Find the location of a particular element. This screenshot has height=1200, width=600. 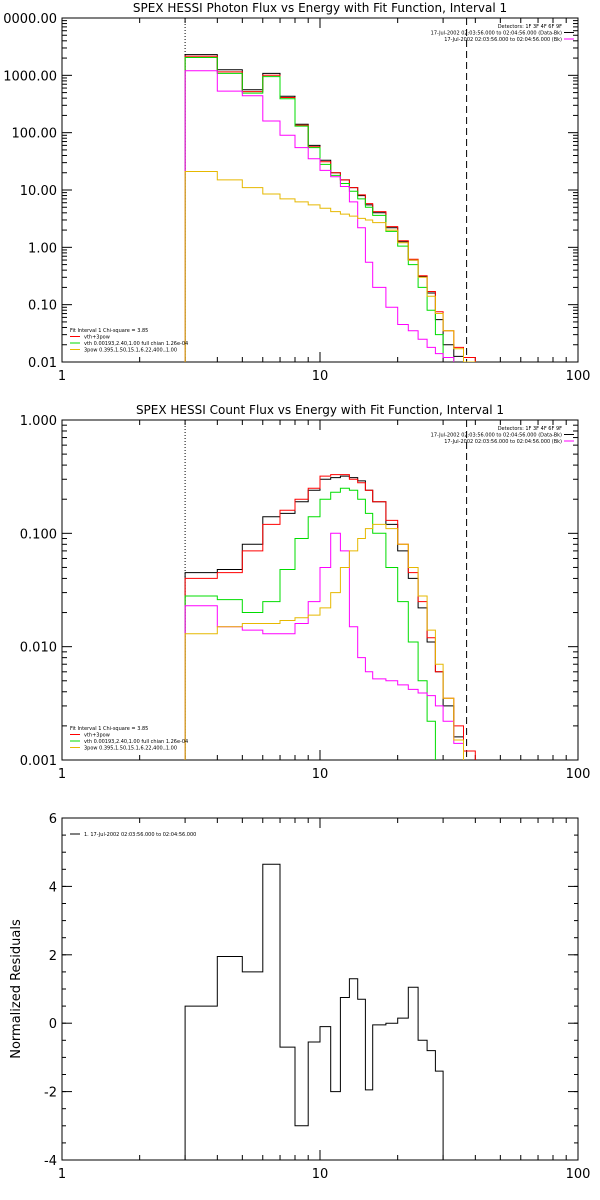

y-tick-label: 0.10 is located at coordinates (42, 306).